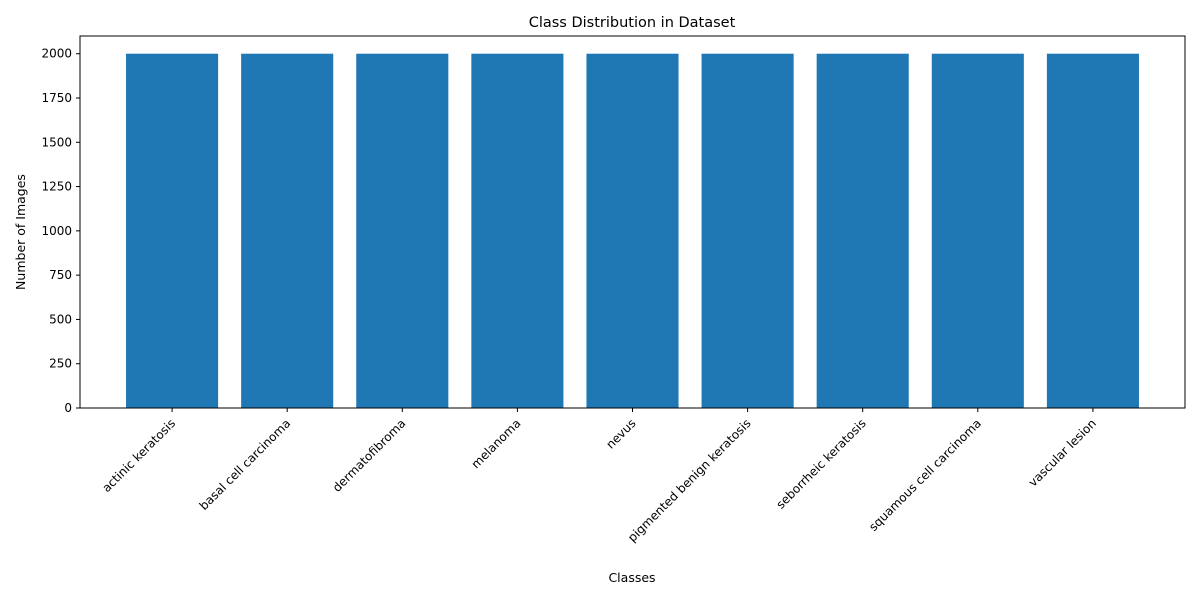 Image resolution: width=1200 pixels, height=600 pixels. What do you see at coordinates (402, 231) in the screenshot?
I see `bar-dermatofibroma` at bounding box center [402, 231].